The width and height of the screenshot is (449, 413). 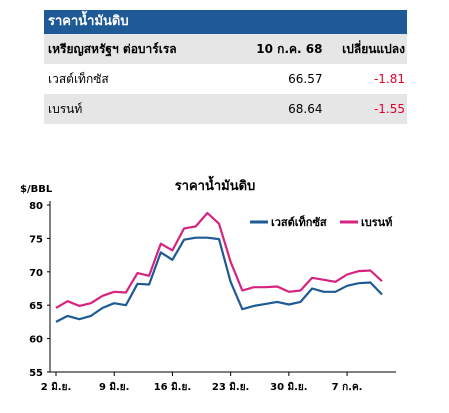 I want to click on legend-label: เวสต์เท็กซัส, so click(x=299, y=222).